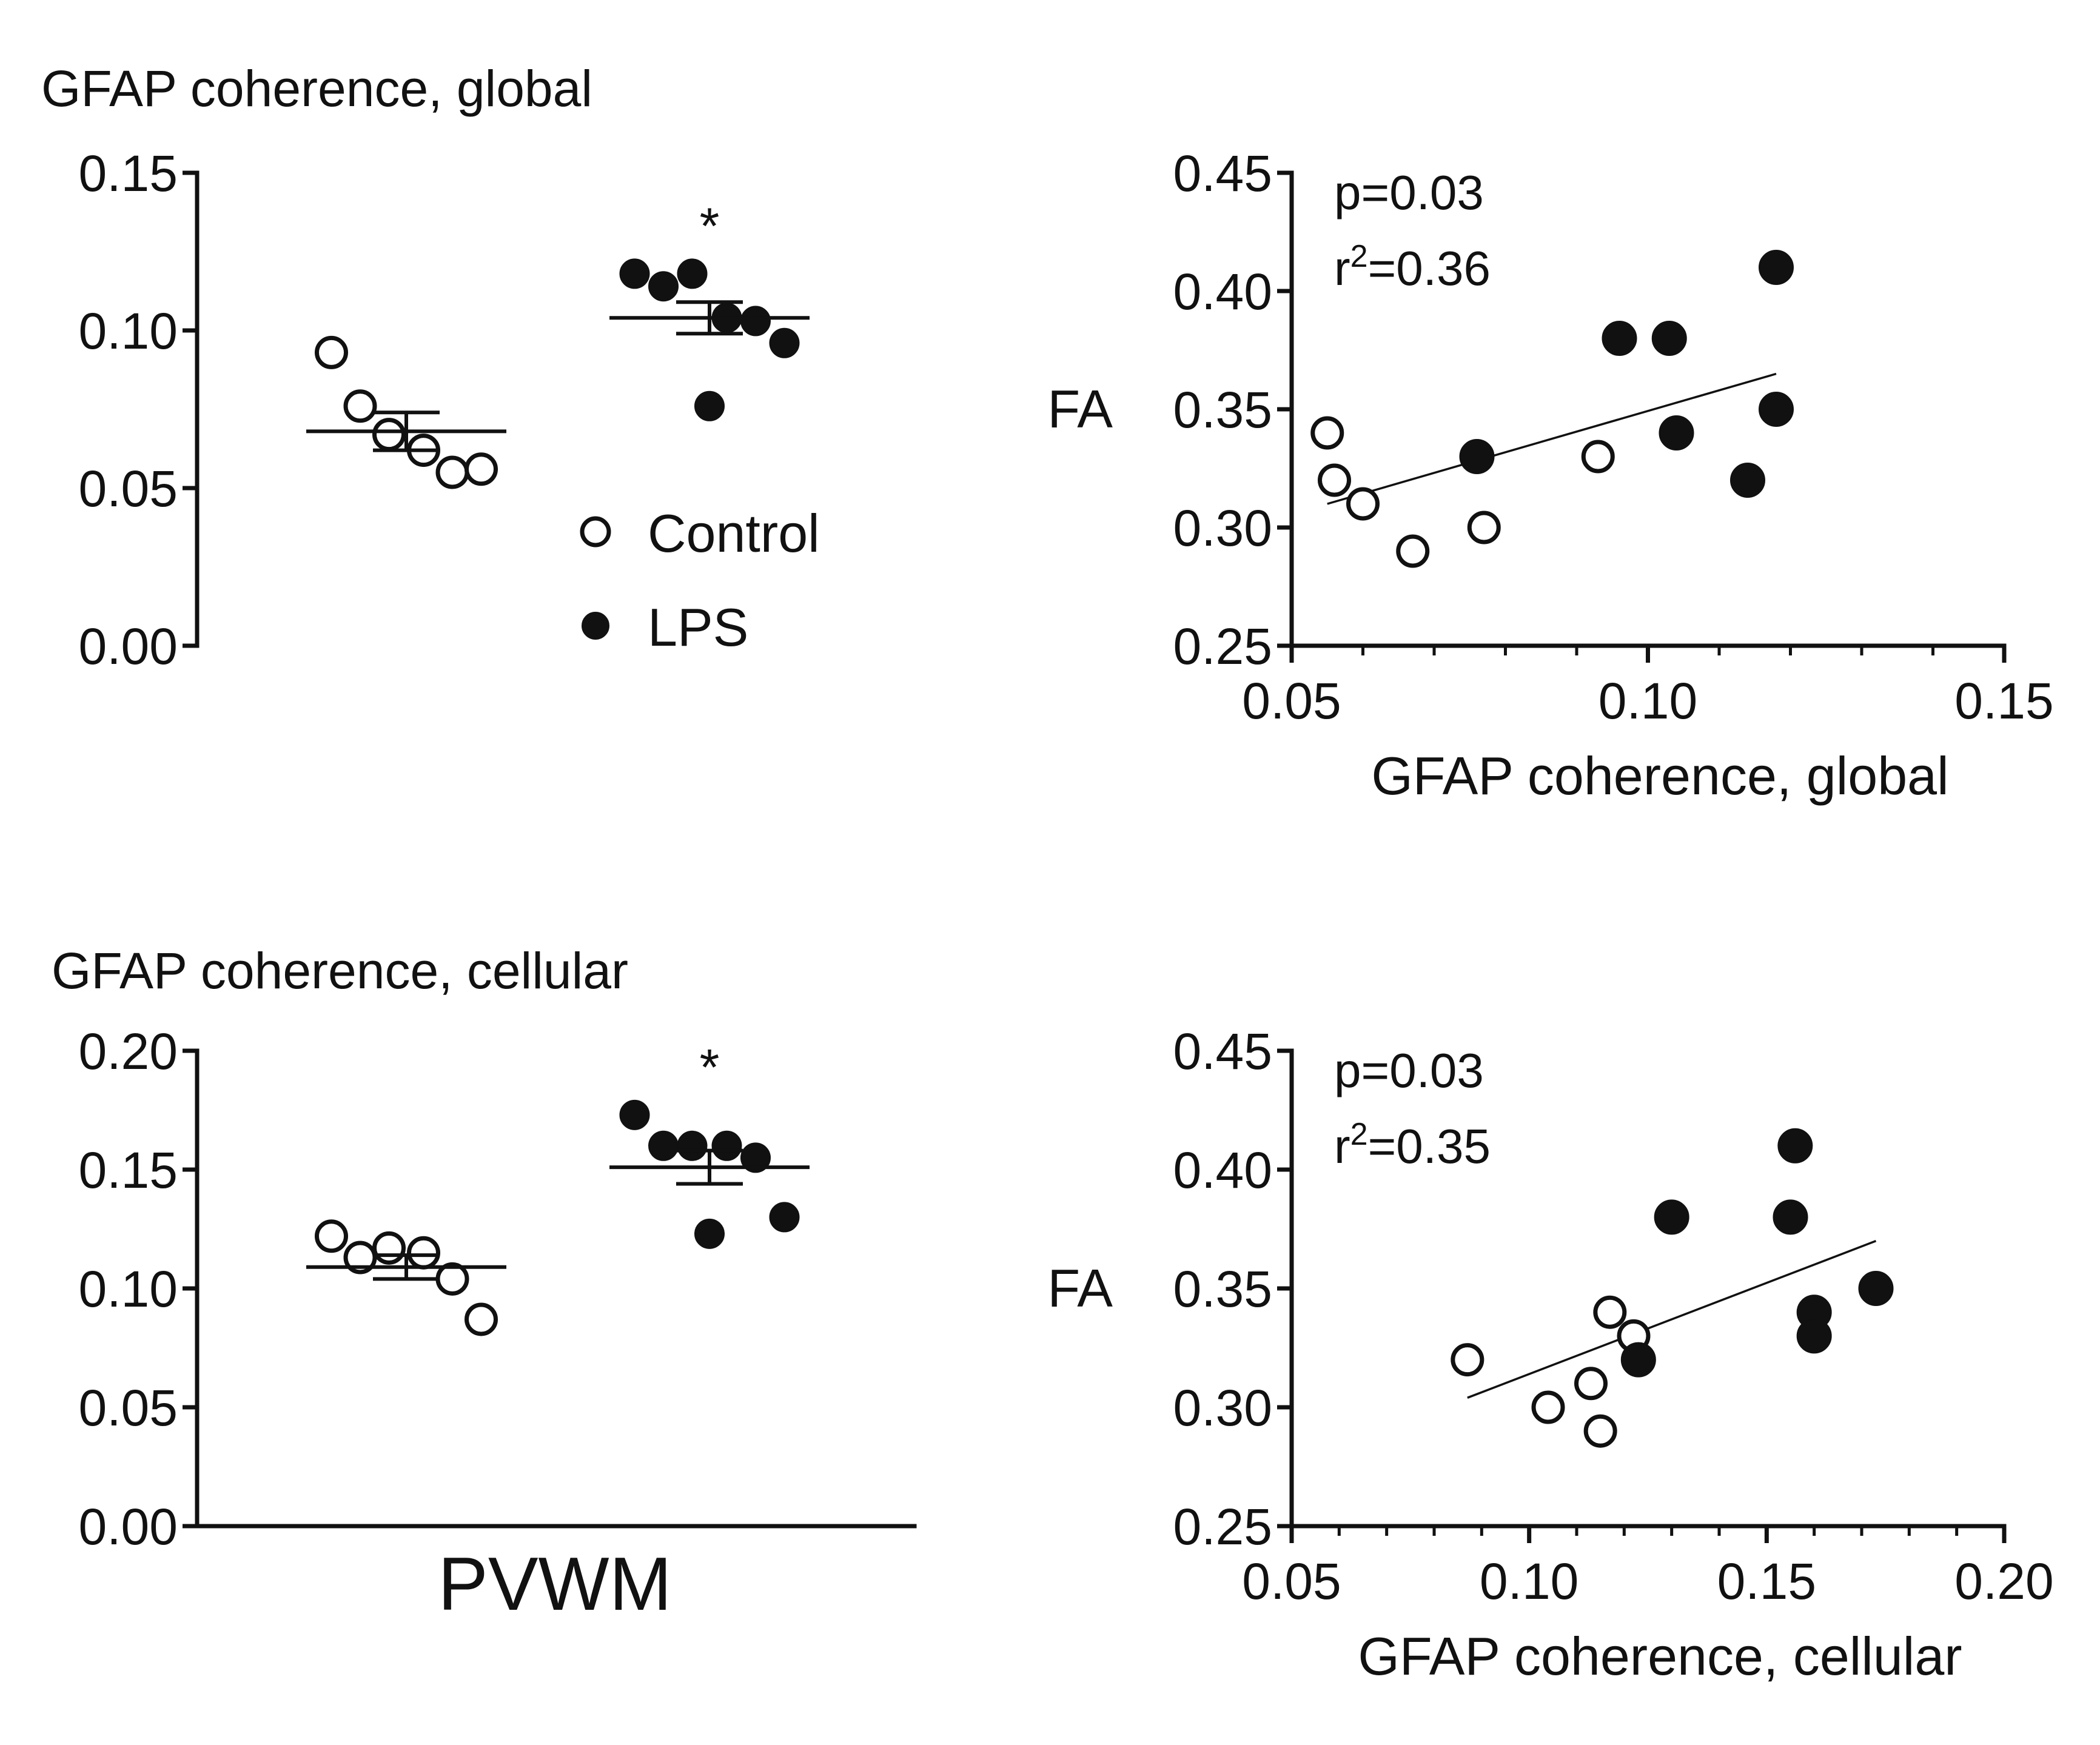  What do you see at coordinates (734, 533) in the screenshot?
I see `legend-label: Control` at bounding box center [734, 533].